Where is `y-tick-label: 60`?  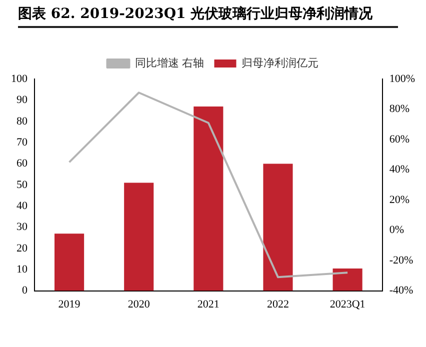 y-tick-label: 60 is located at coordinates (22, 164).